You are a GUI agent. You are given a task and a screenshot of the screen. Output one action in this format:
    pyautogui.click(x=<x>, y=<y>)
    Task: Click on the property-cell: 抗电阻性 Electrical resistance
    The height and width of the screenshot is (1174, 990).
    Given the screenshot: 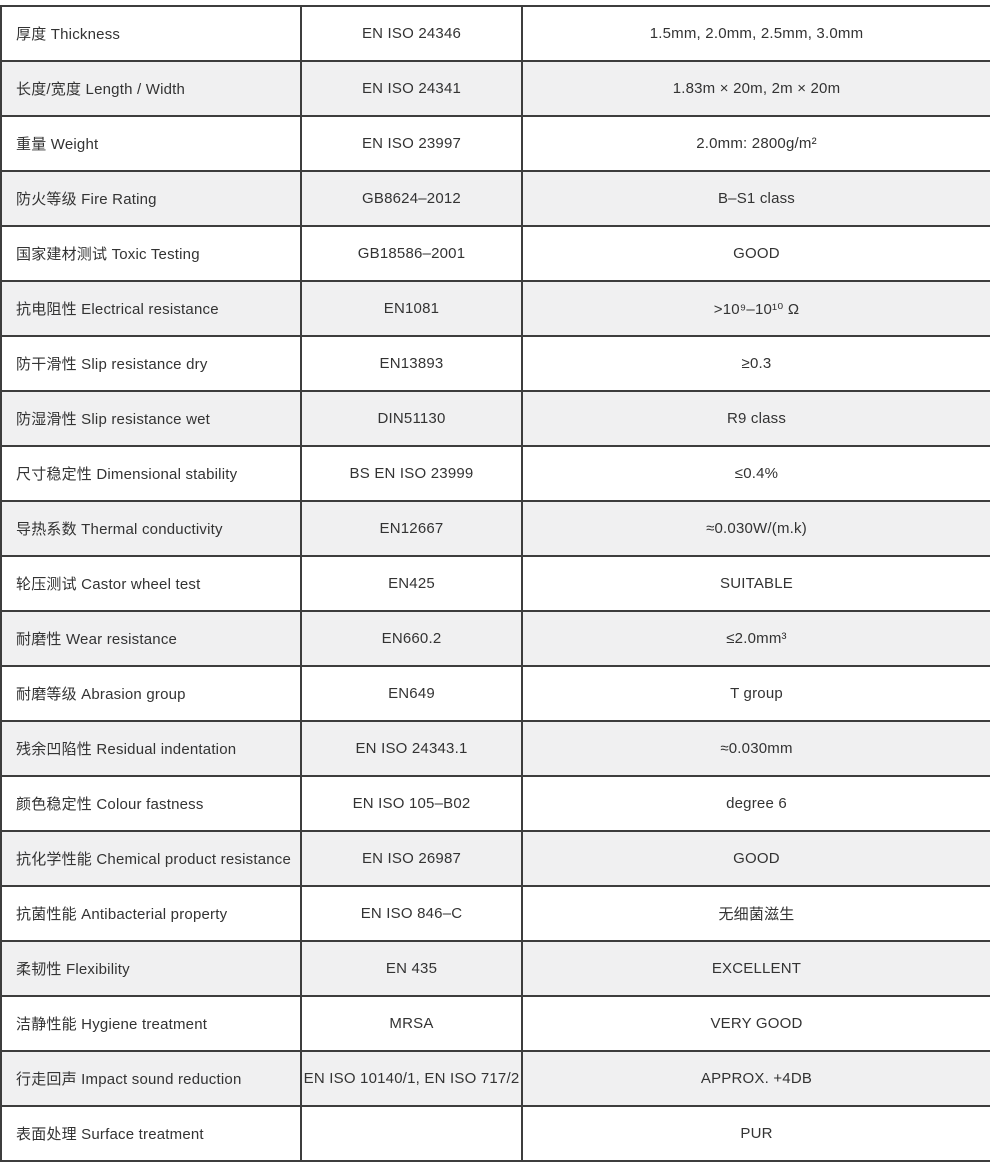 What is the action you would take?
    pyautogui.click(x=151, y=308)
    